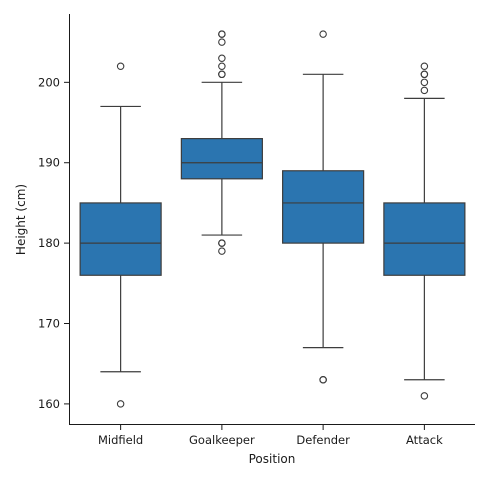 This screenshot has width=490, height=480. I want to click on y-tick-label: 200, so click(49, 82).